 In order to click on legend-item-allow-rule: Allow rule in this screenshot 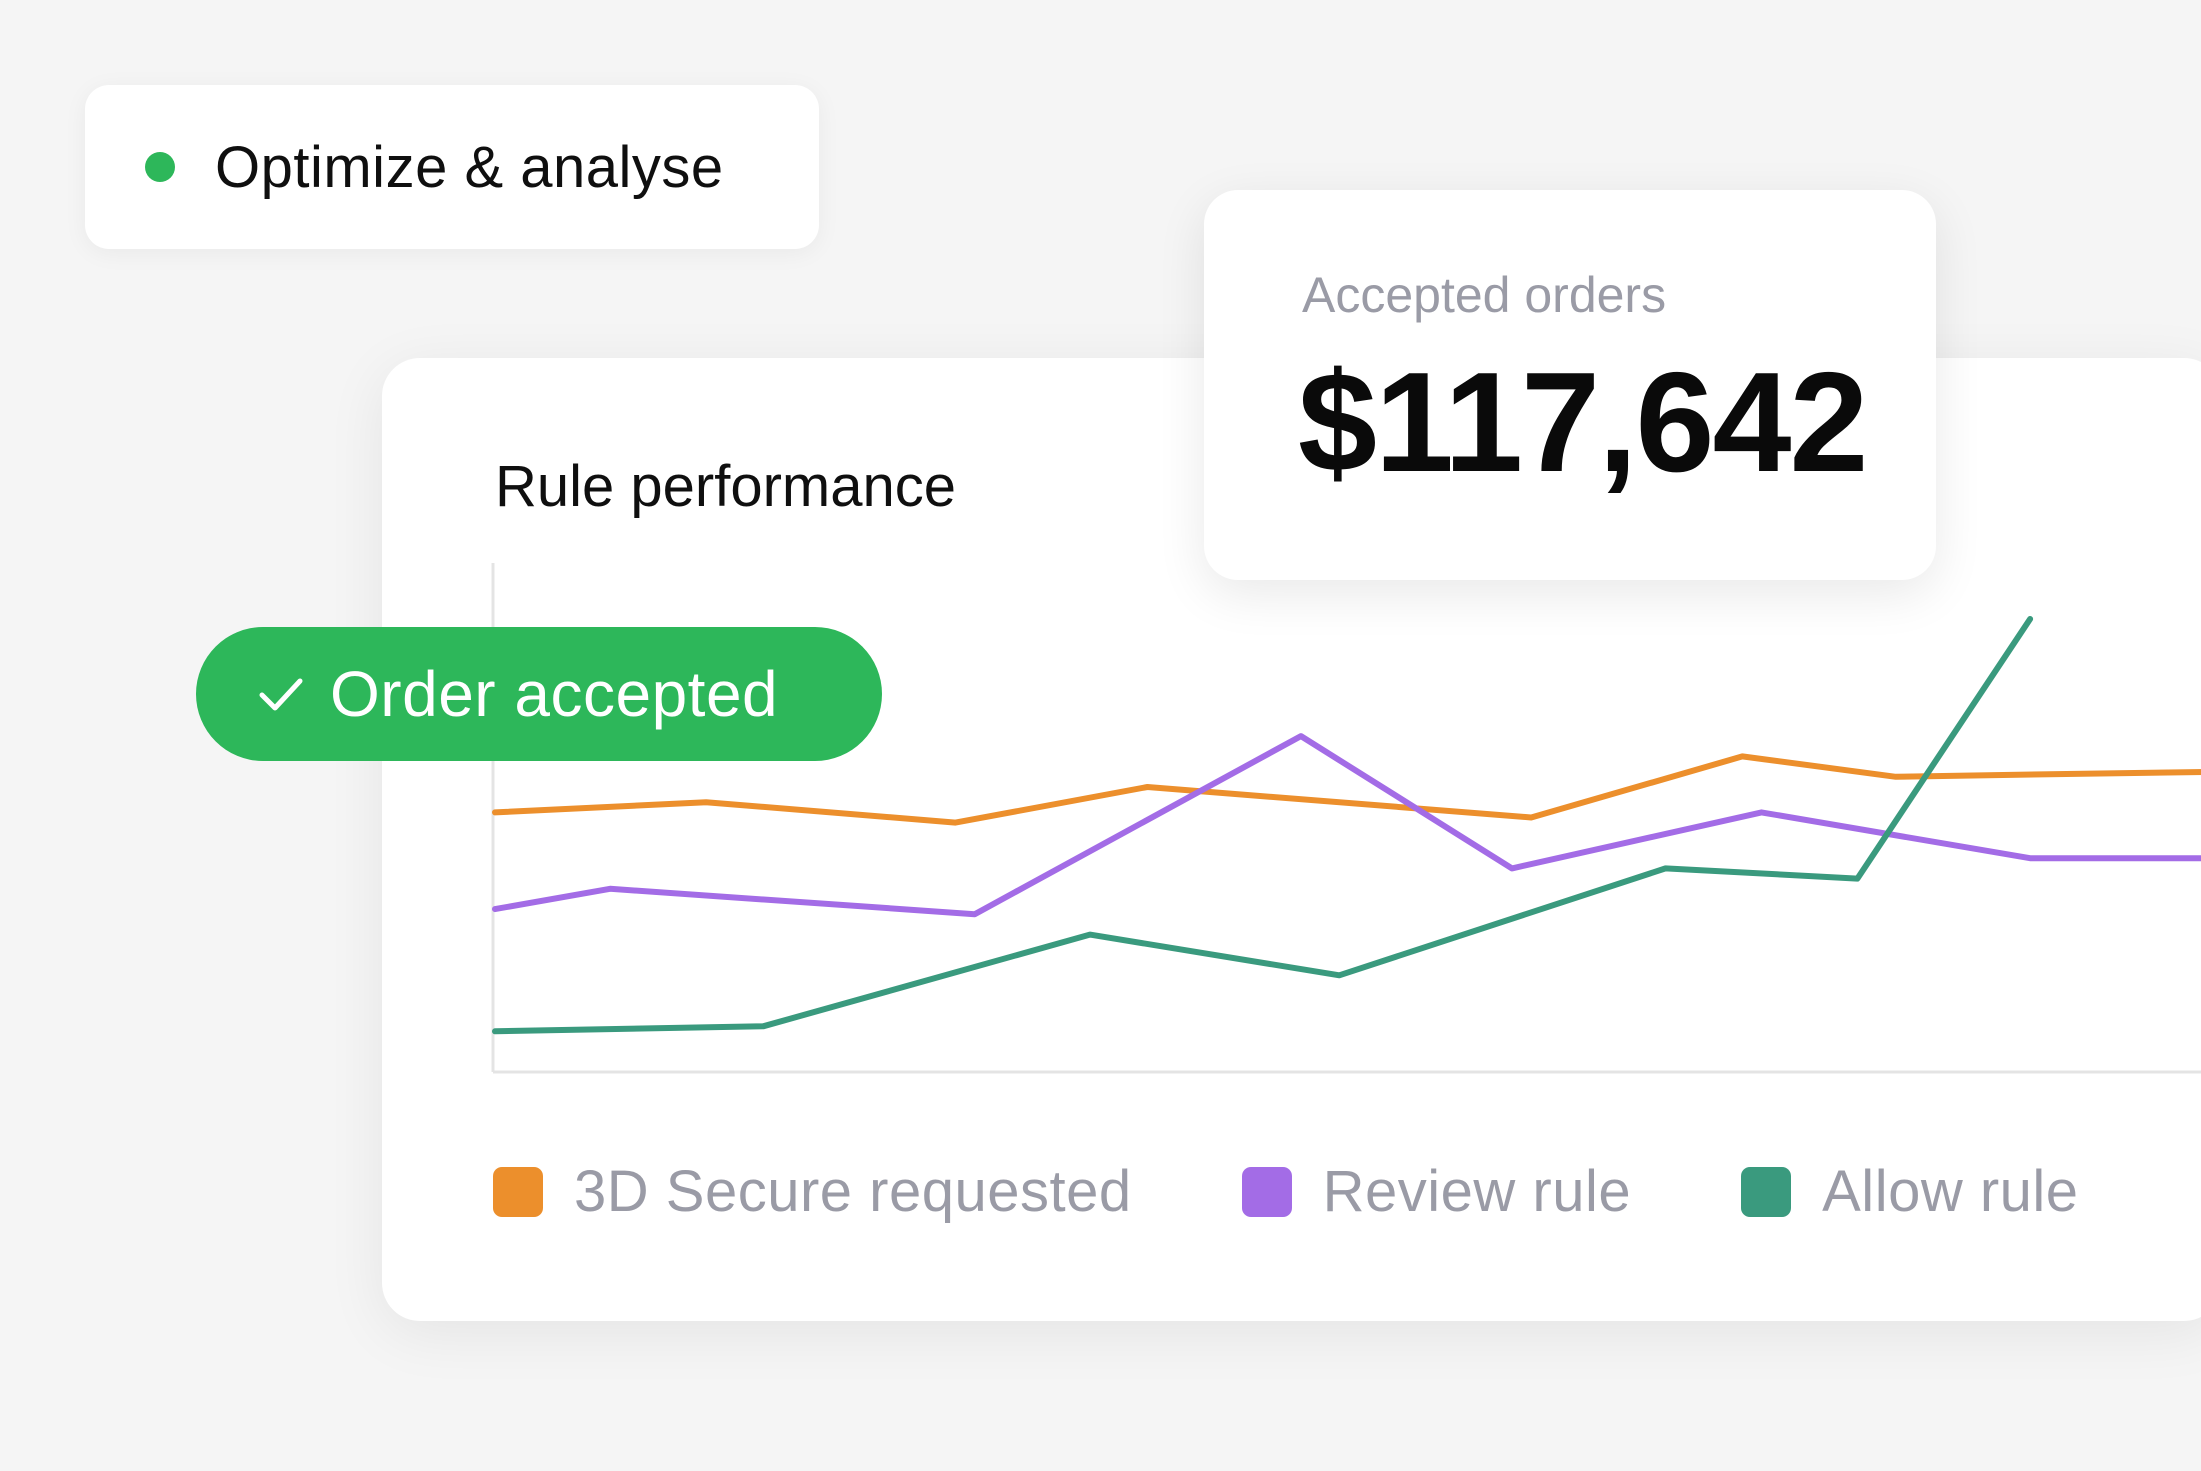, I will do `click(1909, 1191)`.